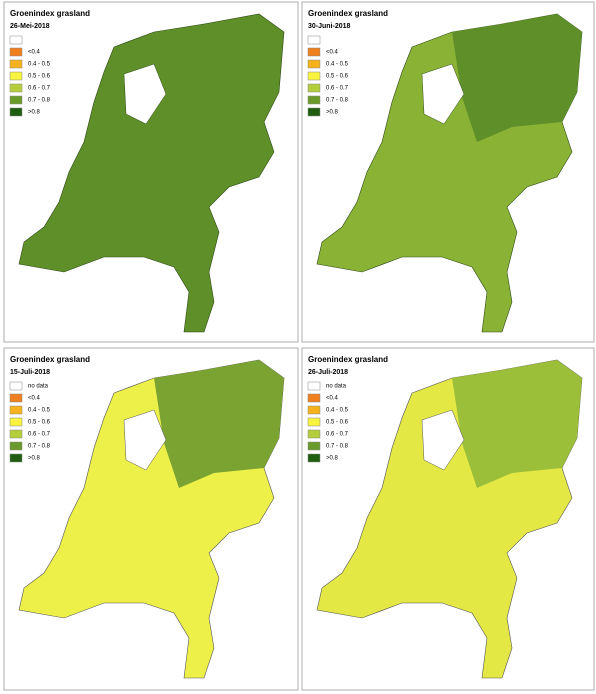 This screenshot has width=596, height=694. Describe the element at coordinates (30, 26) in the screenshot. I see `panel-date: 26-Mei-2018` at that location.